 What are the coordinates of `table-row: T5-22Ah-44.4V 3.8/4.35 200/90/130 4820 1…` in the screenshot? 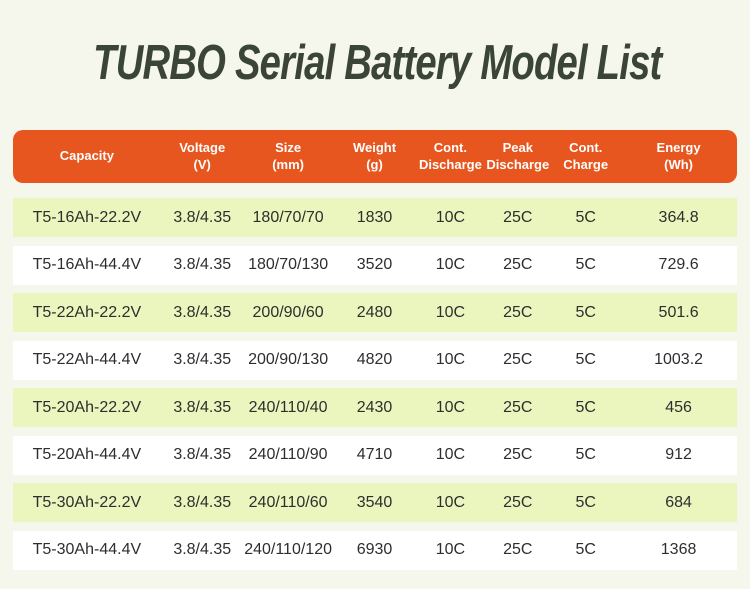 It's located at (375, 360).